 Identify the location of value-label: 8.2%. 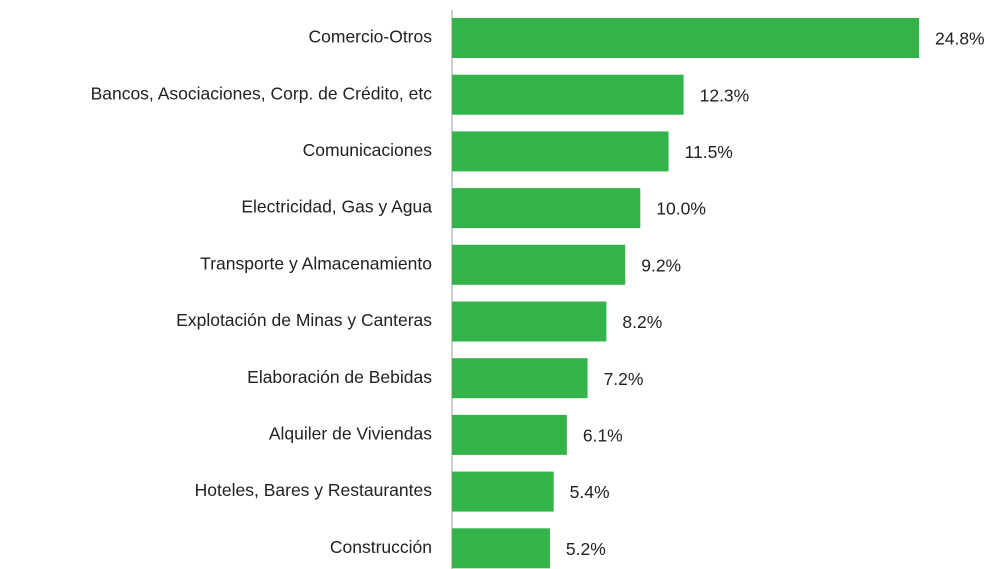
(642, 322).